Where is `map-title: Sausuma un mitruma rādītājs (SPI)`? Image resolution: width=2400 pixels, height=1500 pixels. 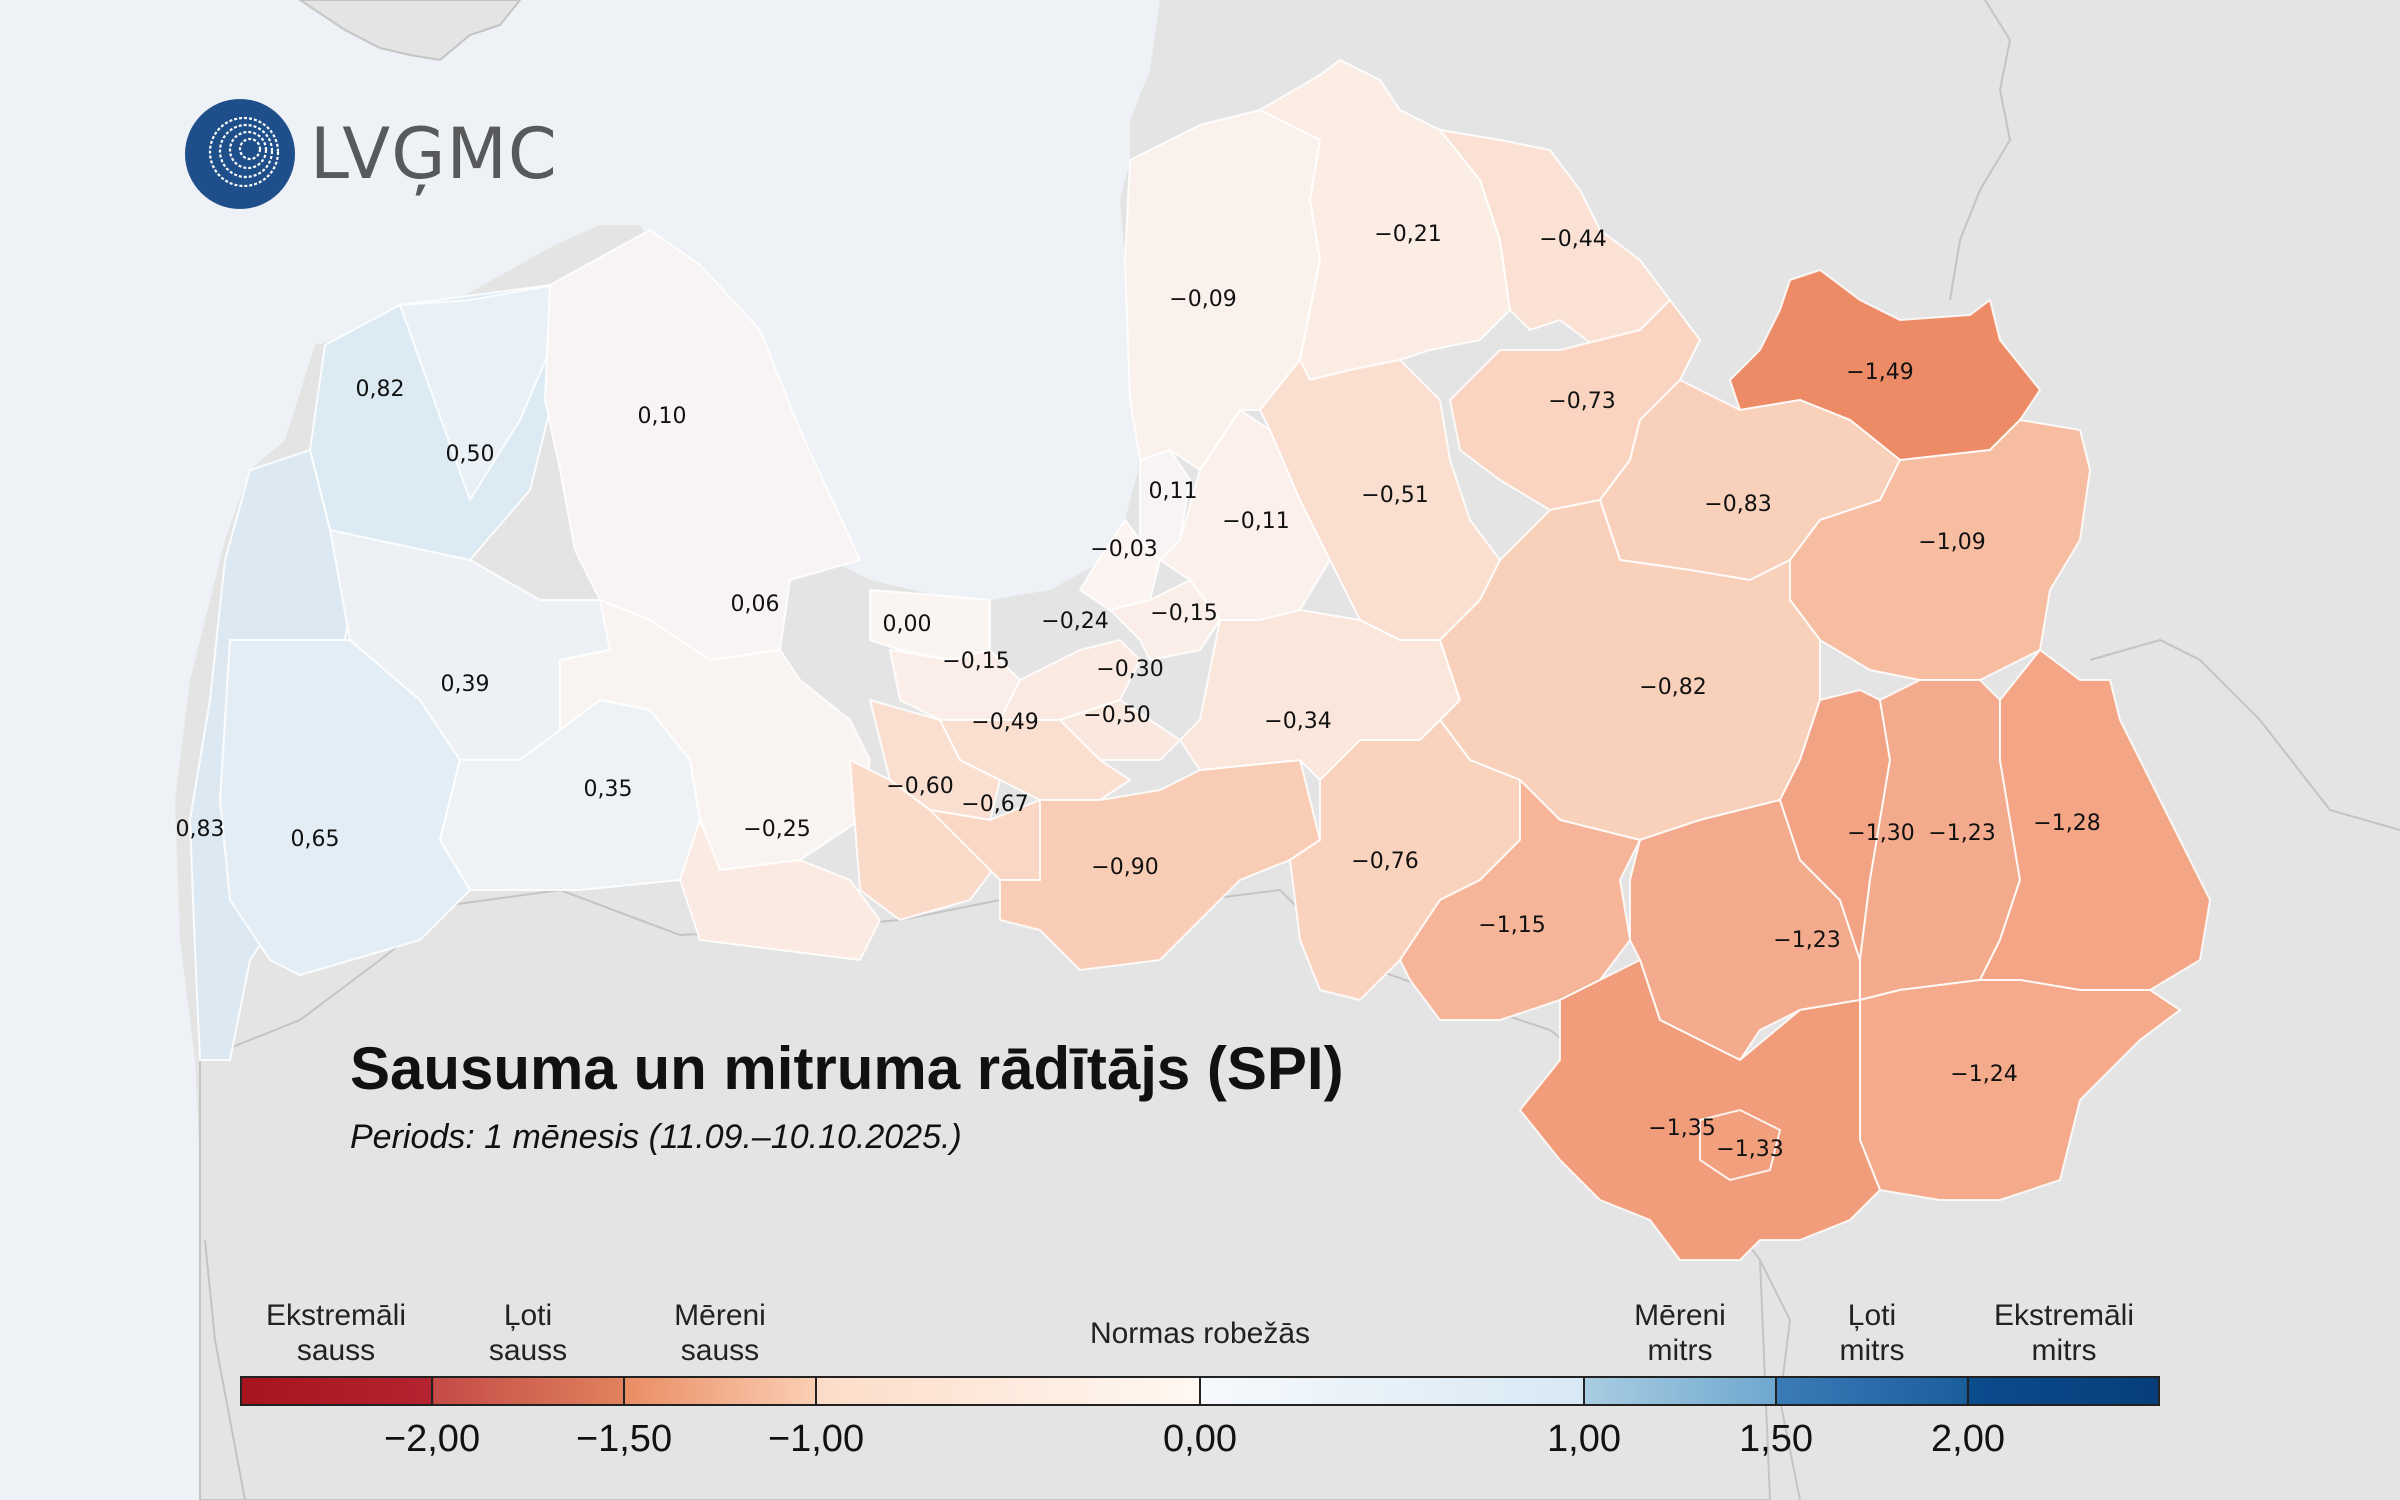
map-title: Sausuma un mitruma rādītājs (SPI) is located at coordinates (847, 1068).